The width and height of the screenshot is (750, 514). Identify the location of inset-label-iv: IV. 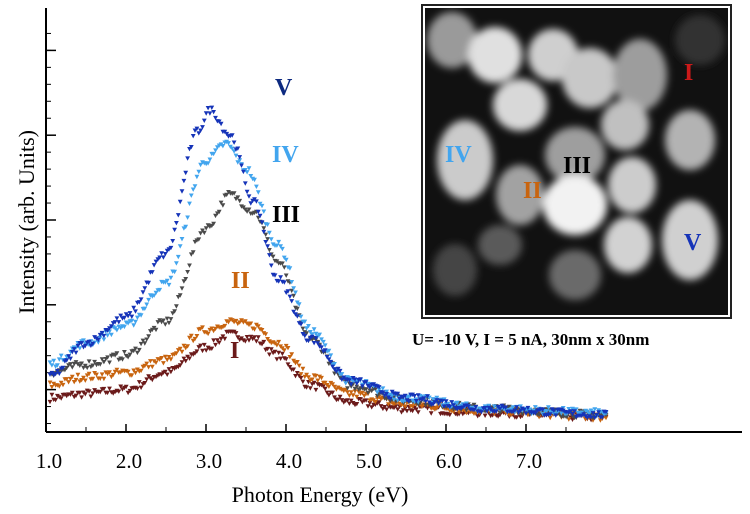
(458, 155).